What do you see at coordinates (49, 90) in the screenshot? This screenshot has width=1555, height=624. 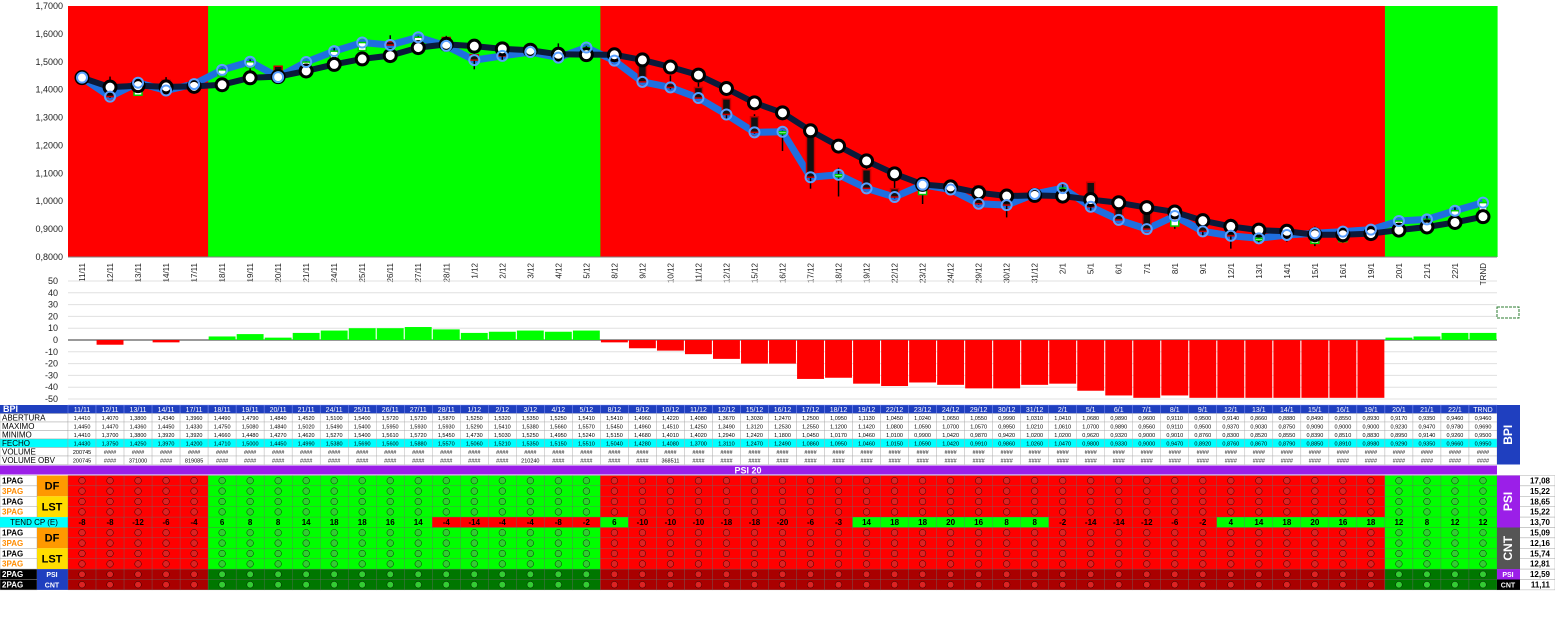 I see `price-y-tick-label: 1,4000` at bounding box center [49, 90].